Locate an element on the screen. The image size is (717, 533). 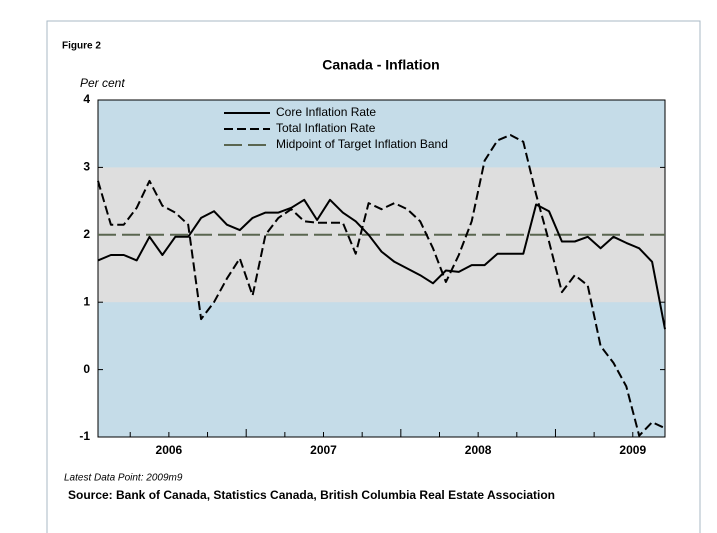
legend-label: Midpoint of Target Inflation Band is located at coordinates (362, 144).